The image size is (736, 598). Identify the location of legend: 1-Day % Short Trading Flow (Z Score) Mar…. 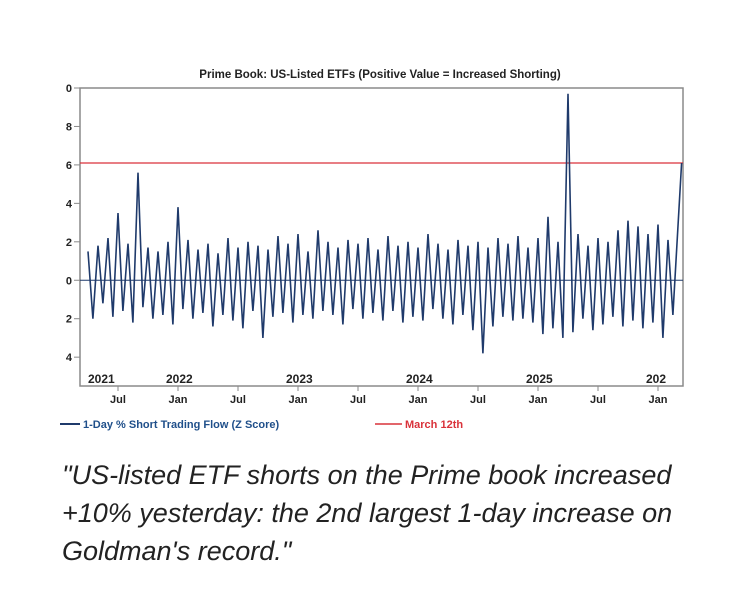
(261, 425).